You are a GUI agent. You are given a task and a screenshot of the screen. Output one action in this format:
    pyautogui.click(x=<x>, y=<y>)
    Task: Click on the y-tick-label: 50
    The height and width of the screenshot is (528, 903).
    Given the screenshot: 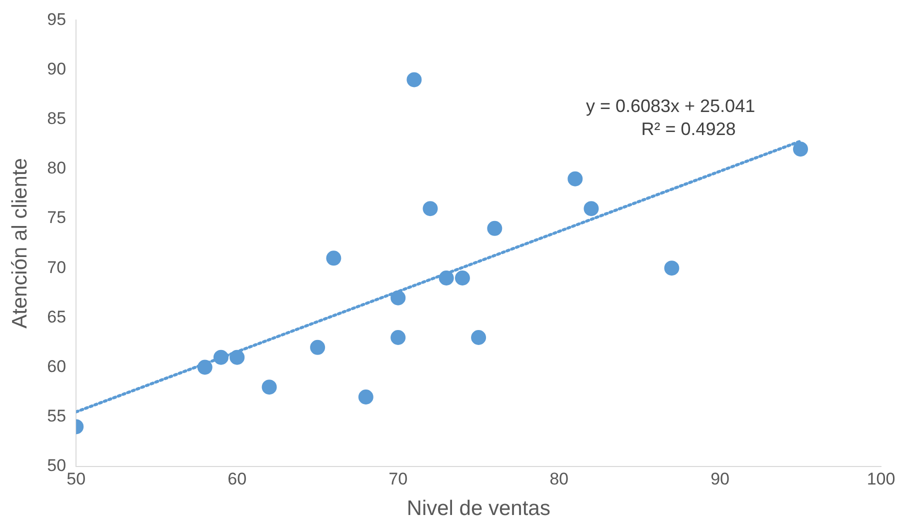 What is the action you would take?
    pyautogui.click(x=56, y=466)
    